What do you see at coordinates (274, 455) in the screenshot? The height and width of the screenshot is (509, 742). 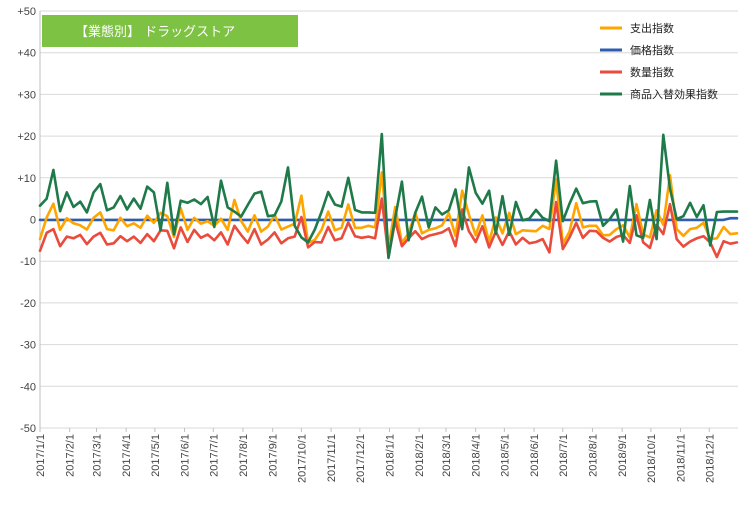 I see `x-tick-label: 2017/9/1` at bounding box center [274, 455].